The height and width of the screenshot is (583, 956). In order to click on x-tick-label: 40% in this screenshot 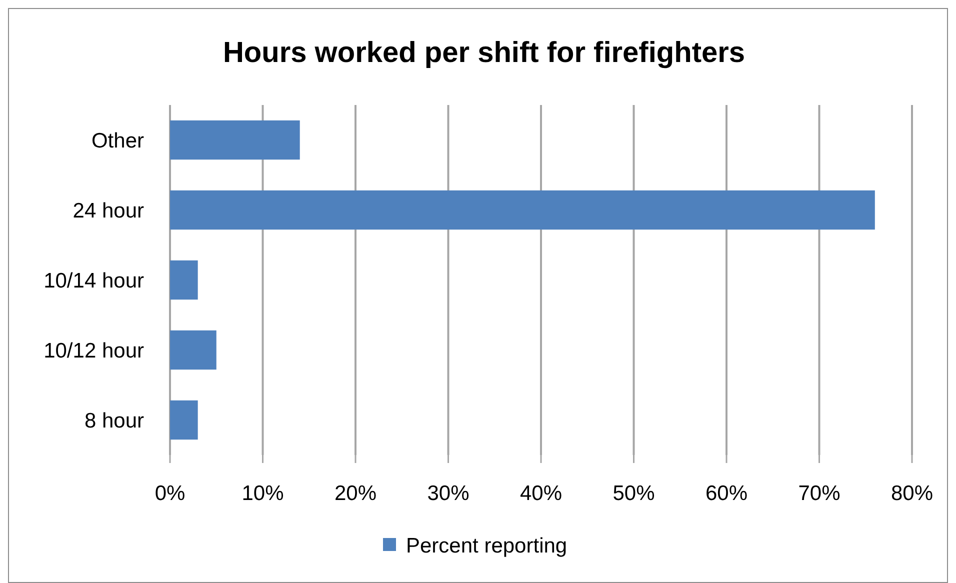, I will do `click(541, 493)`.